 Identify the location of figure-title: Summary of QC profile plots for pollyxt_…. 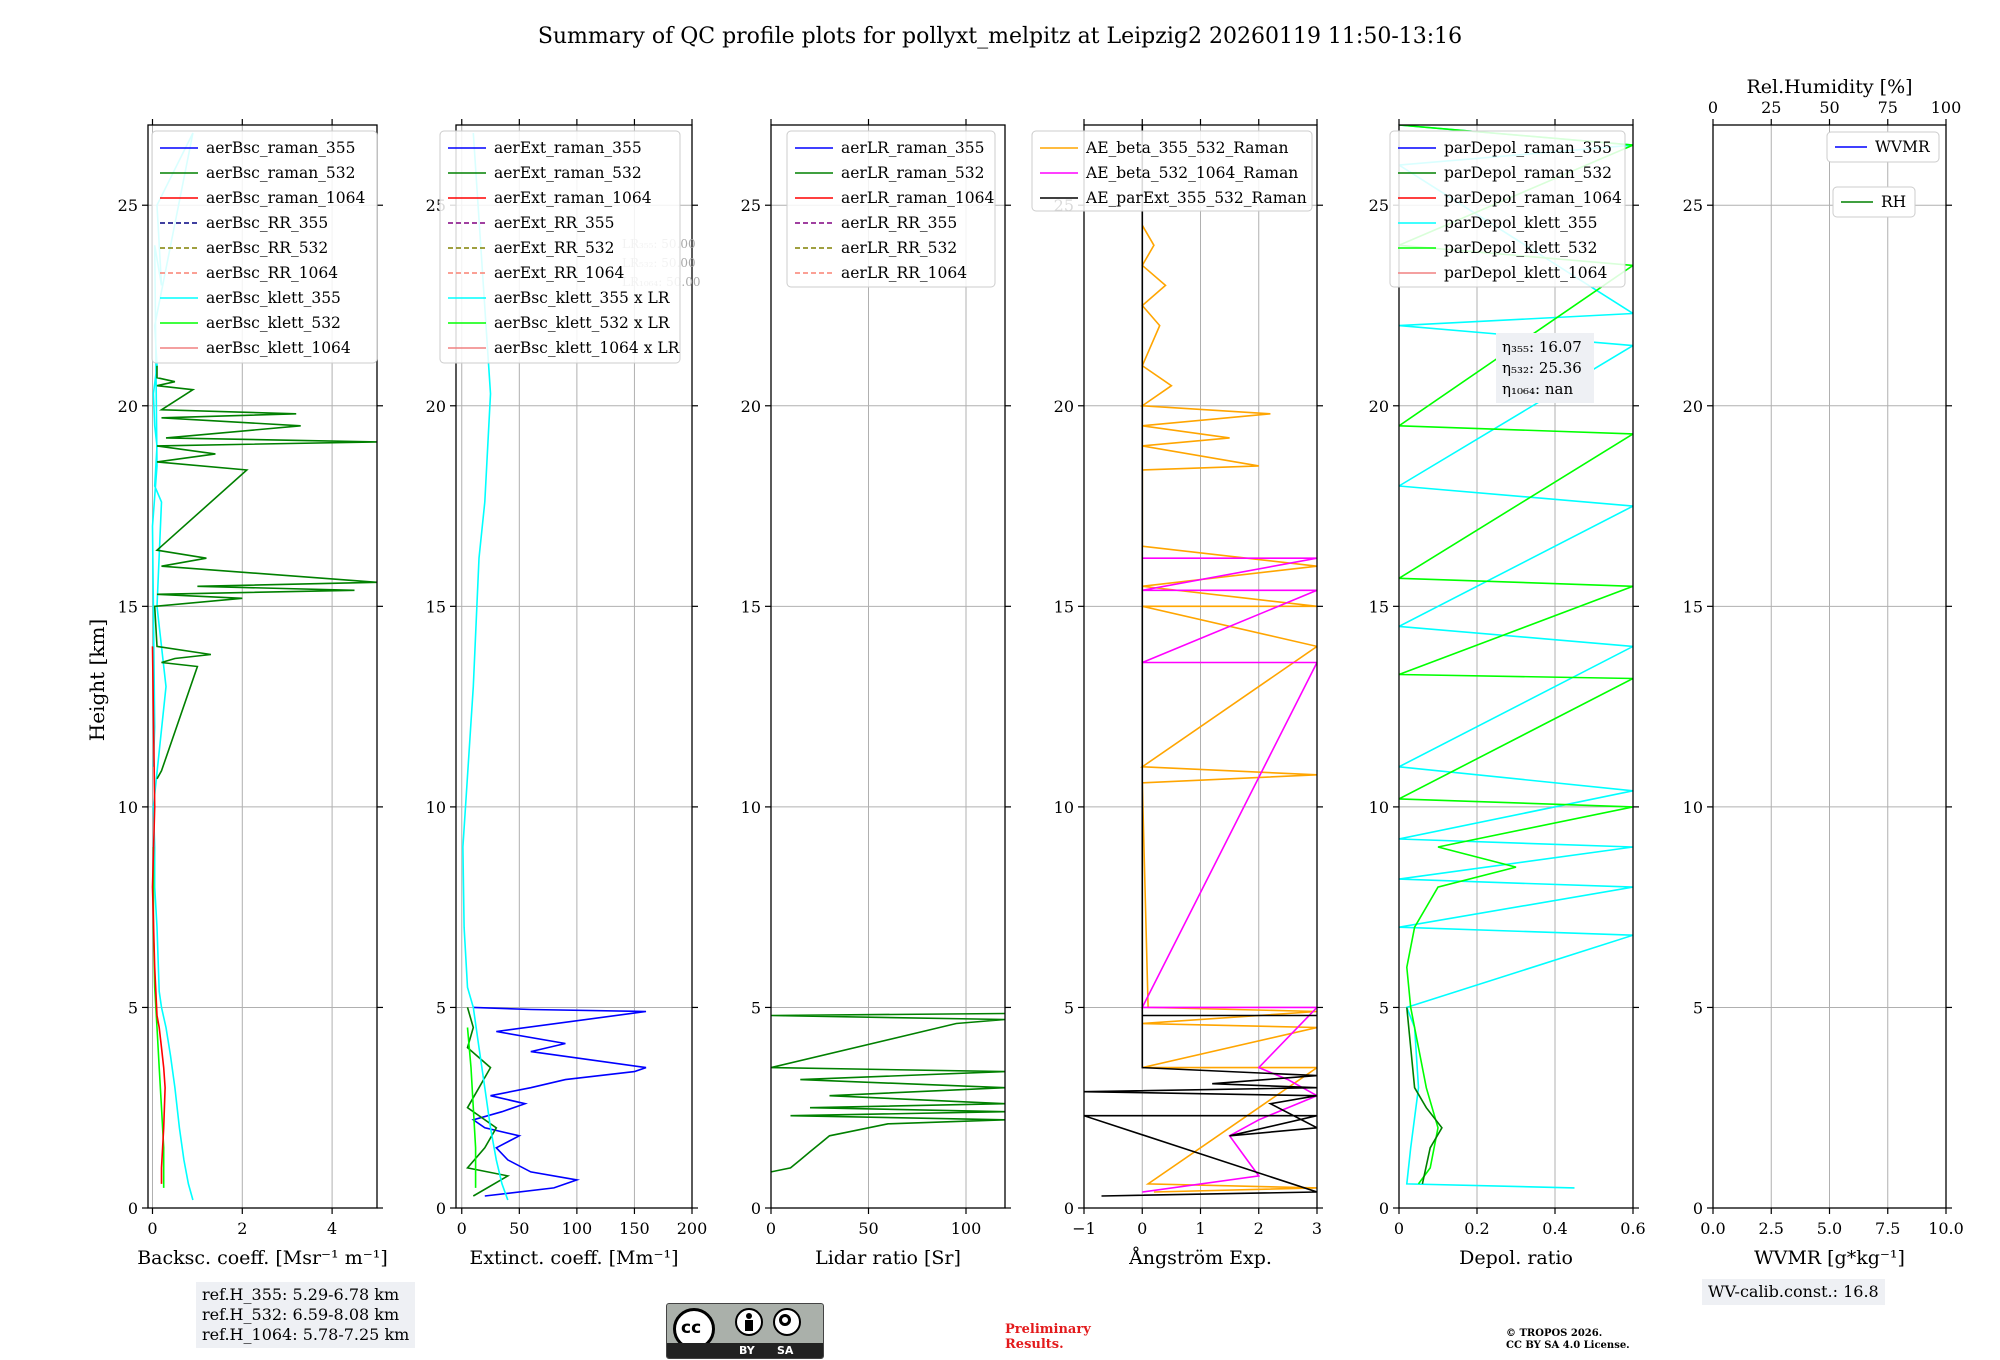
(1000, 36).